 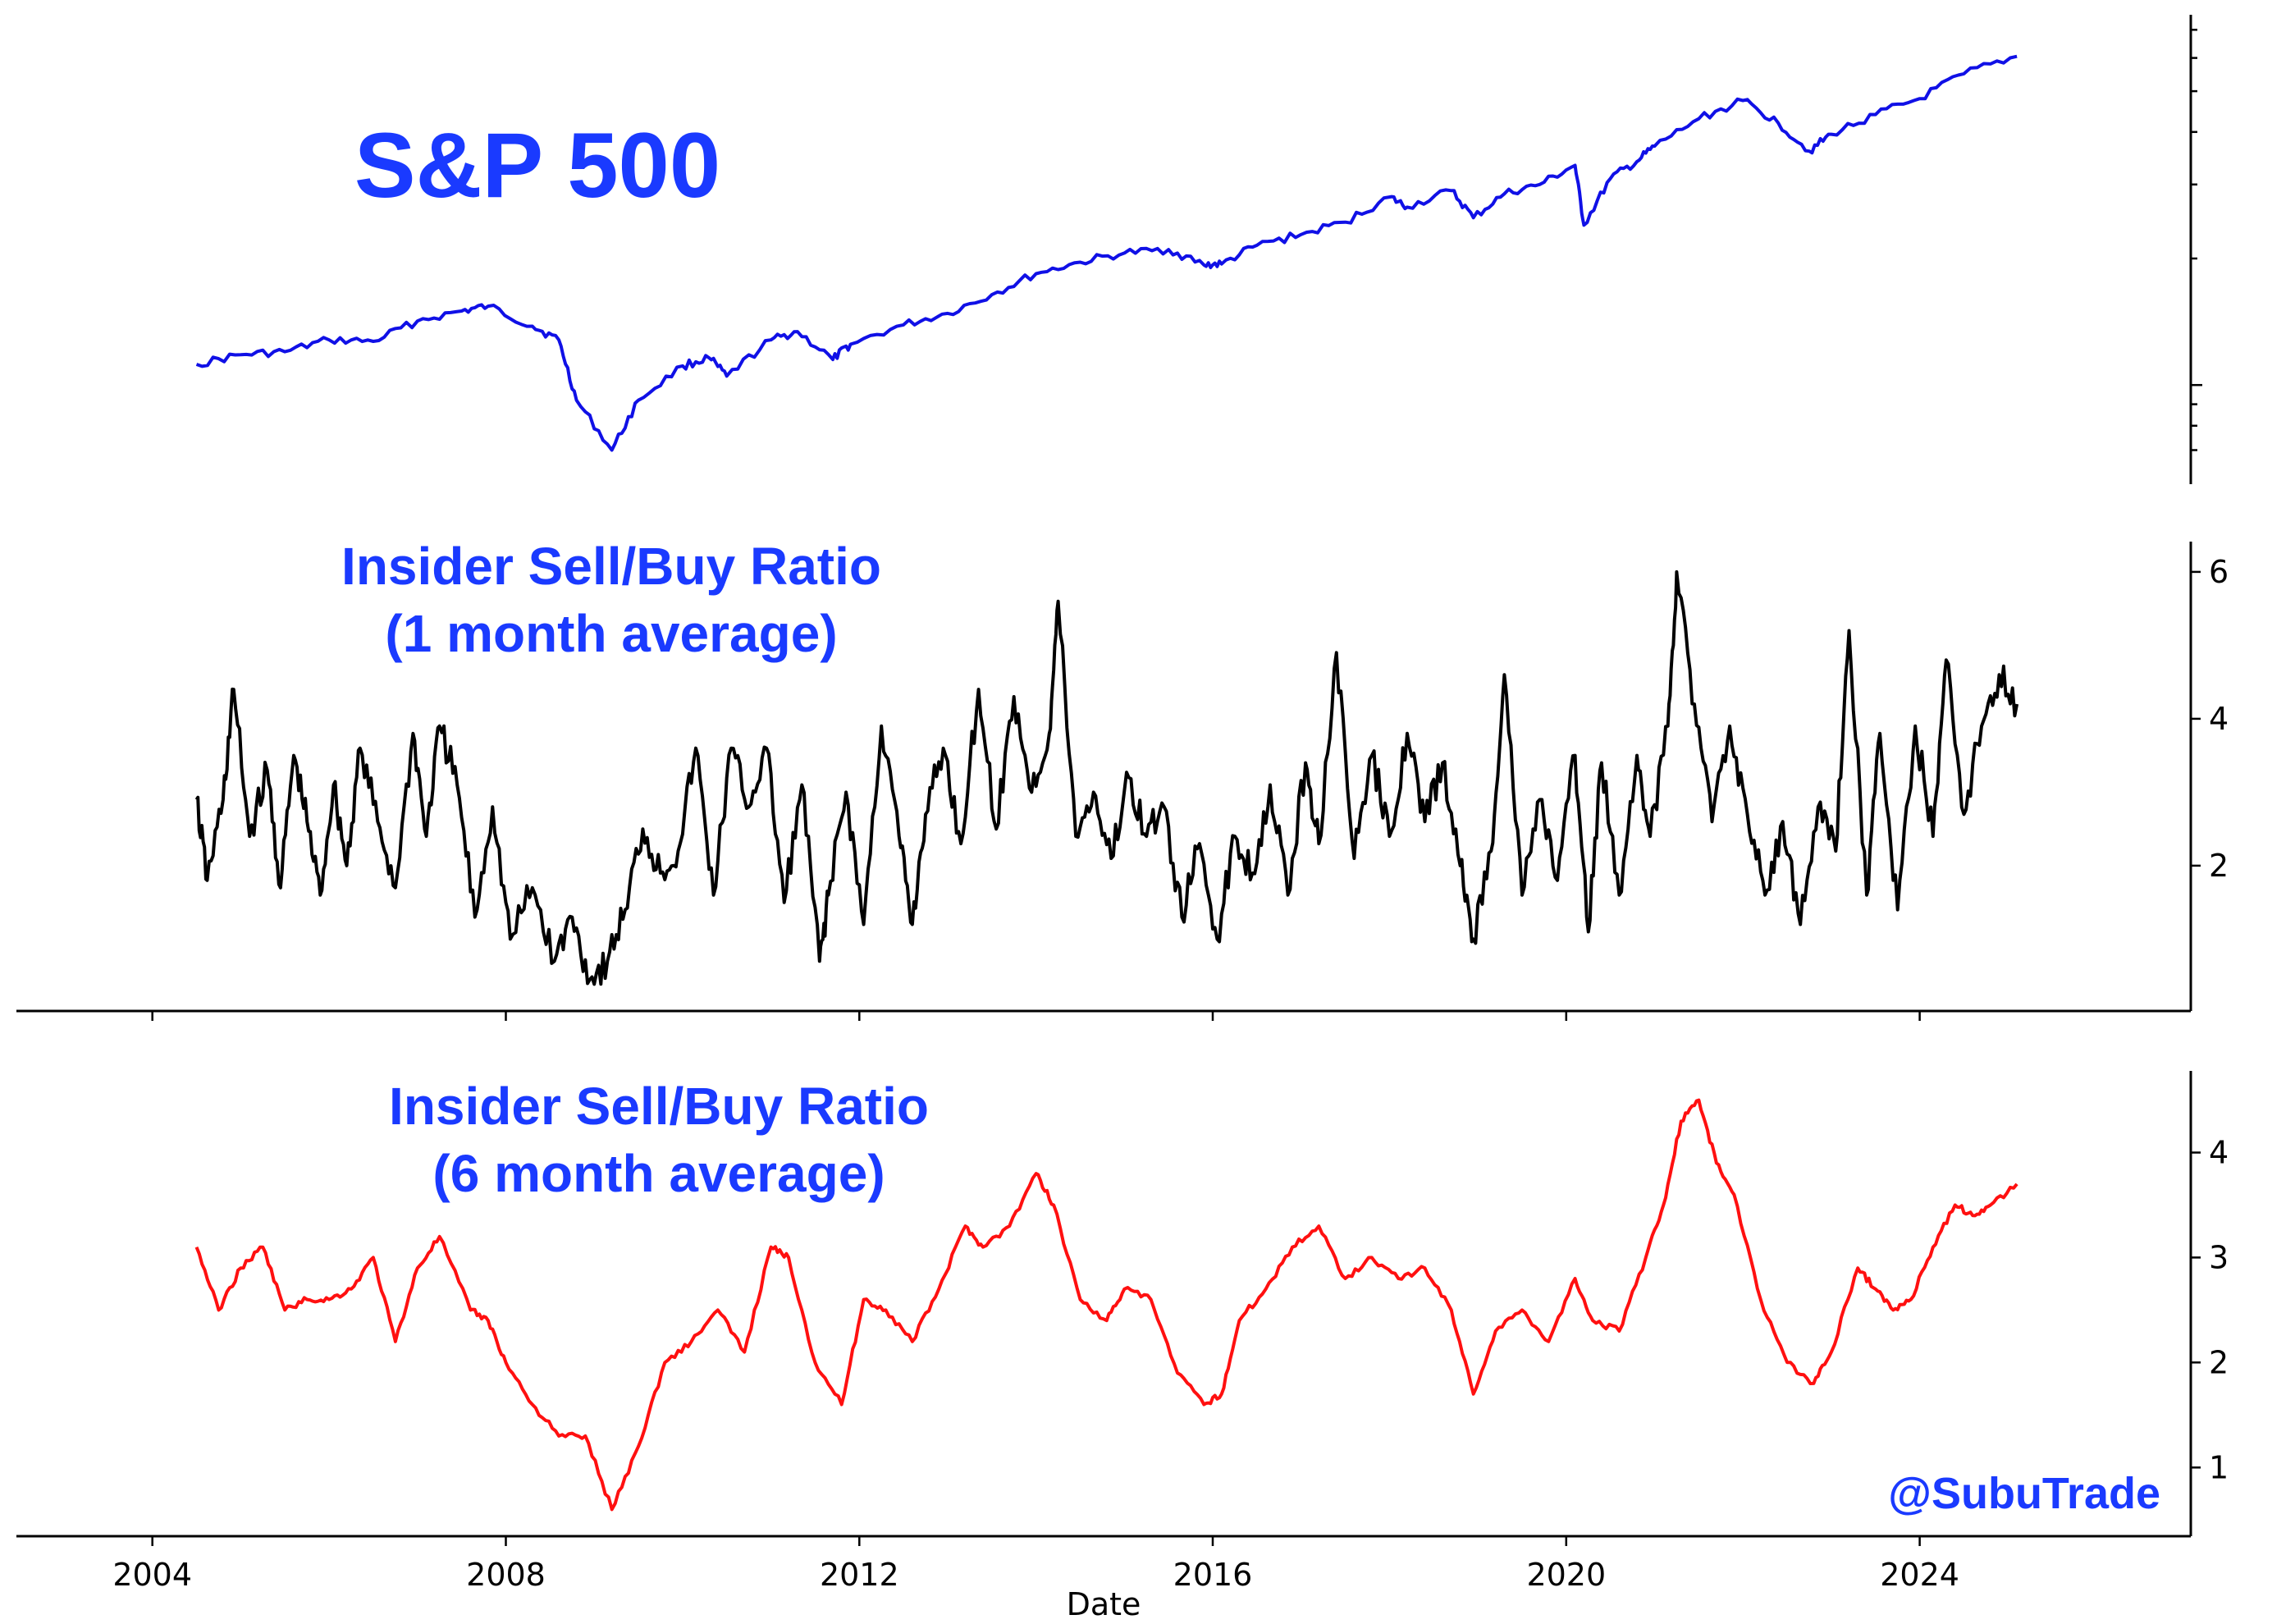 I want to click on sp500-y-ticks, so click(x=2196, y=240).